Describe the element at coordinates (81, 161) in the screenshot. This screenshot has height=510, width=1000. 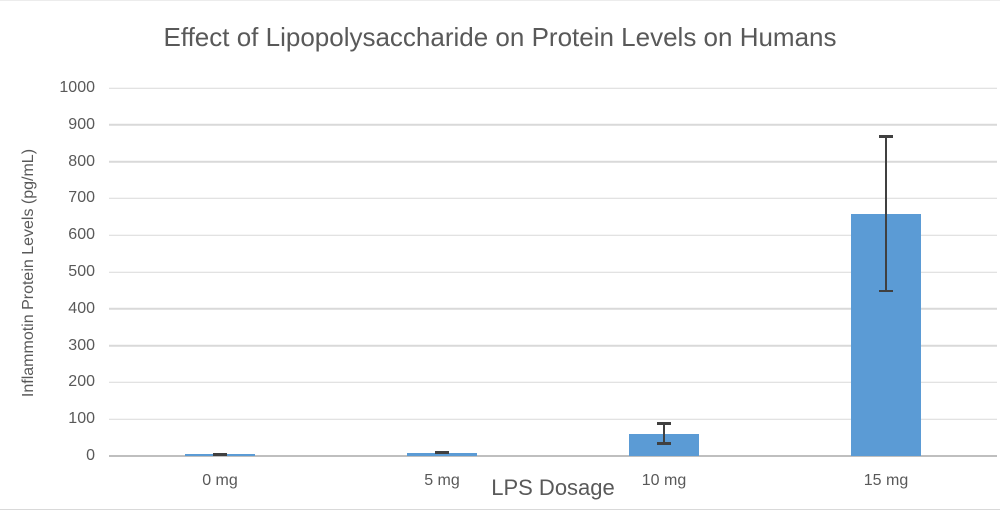
I see `y-tick-label: 800` at that location.